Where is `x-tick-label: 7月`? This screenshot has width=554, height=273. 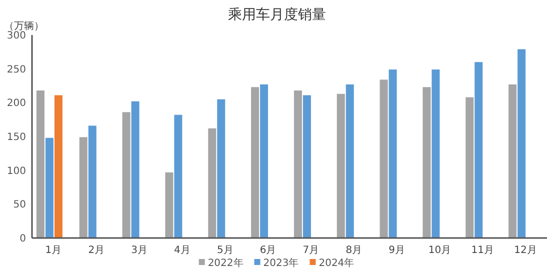 x-tick-label: 7月 is located at coordinates (311, 250).